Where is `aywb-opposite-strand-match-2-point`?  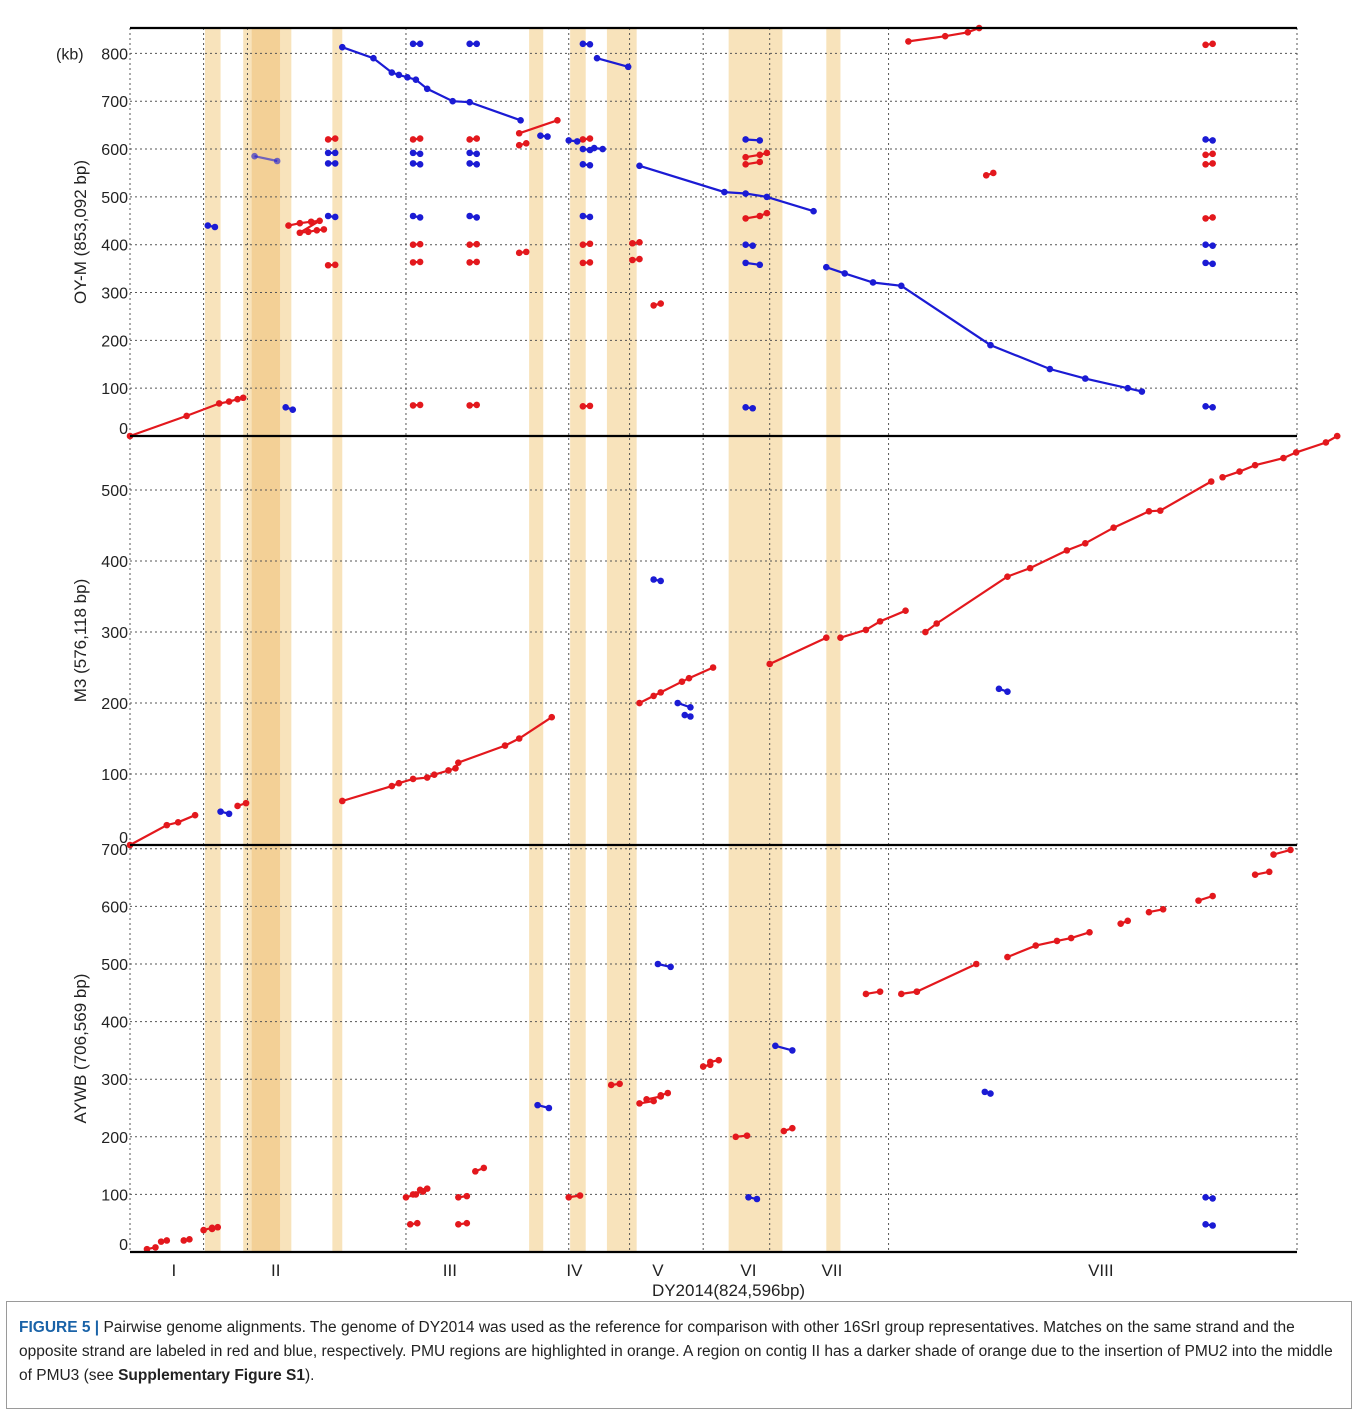 aywb-opposite-strand-match-2-point is located at coordinates (670, 967).